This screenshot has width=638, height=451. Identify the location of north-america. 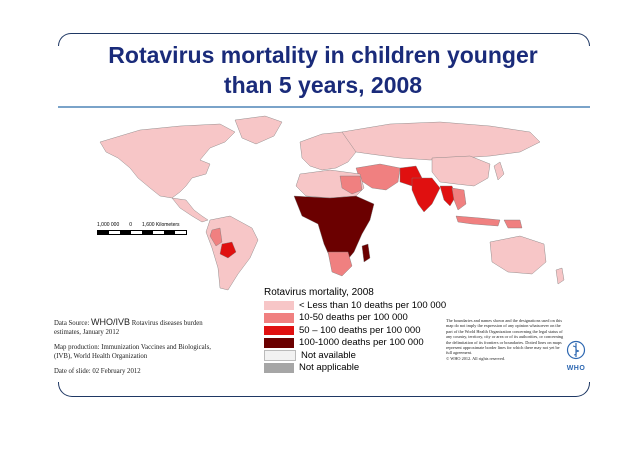
(167, 161).